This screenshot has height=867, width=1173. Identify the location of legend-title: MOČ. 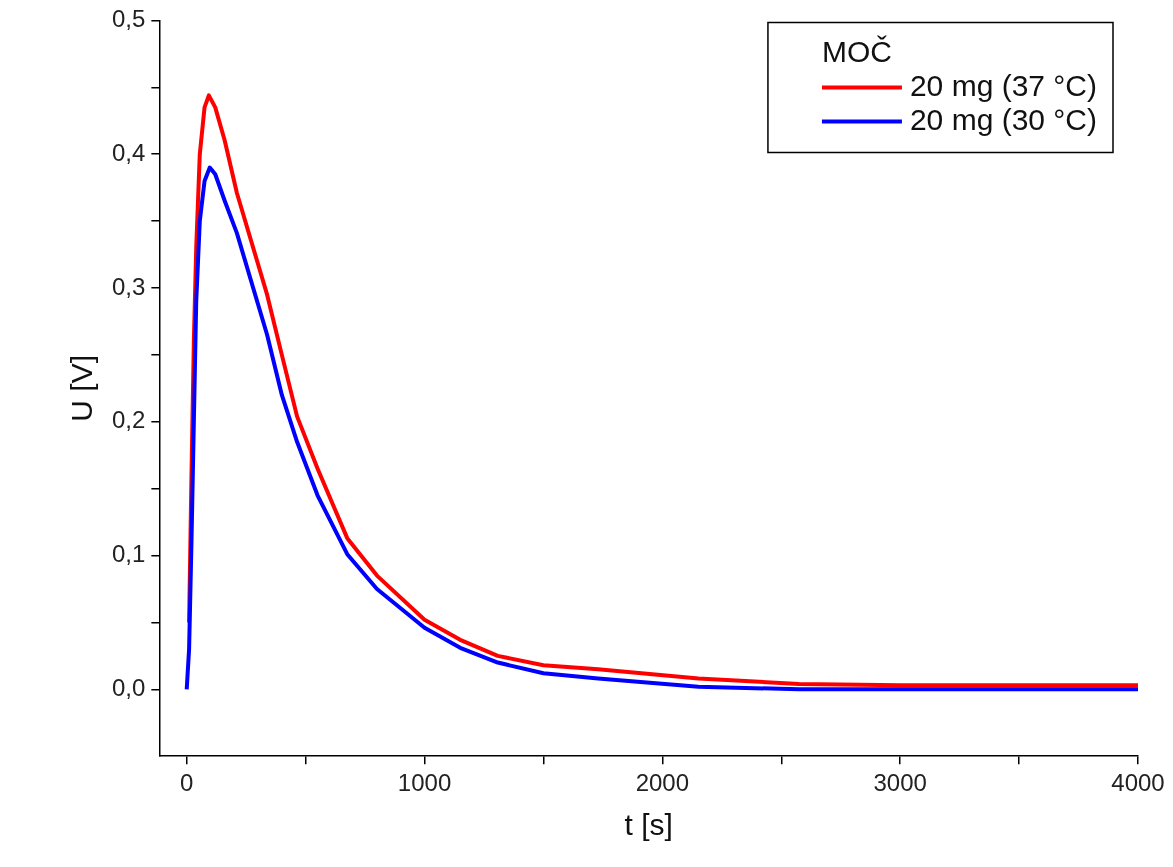
(856, 51).